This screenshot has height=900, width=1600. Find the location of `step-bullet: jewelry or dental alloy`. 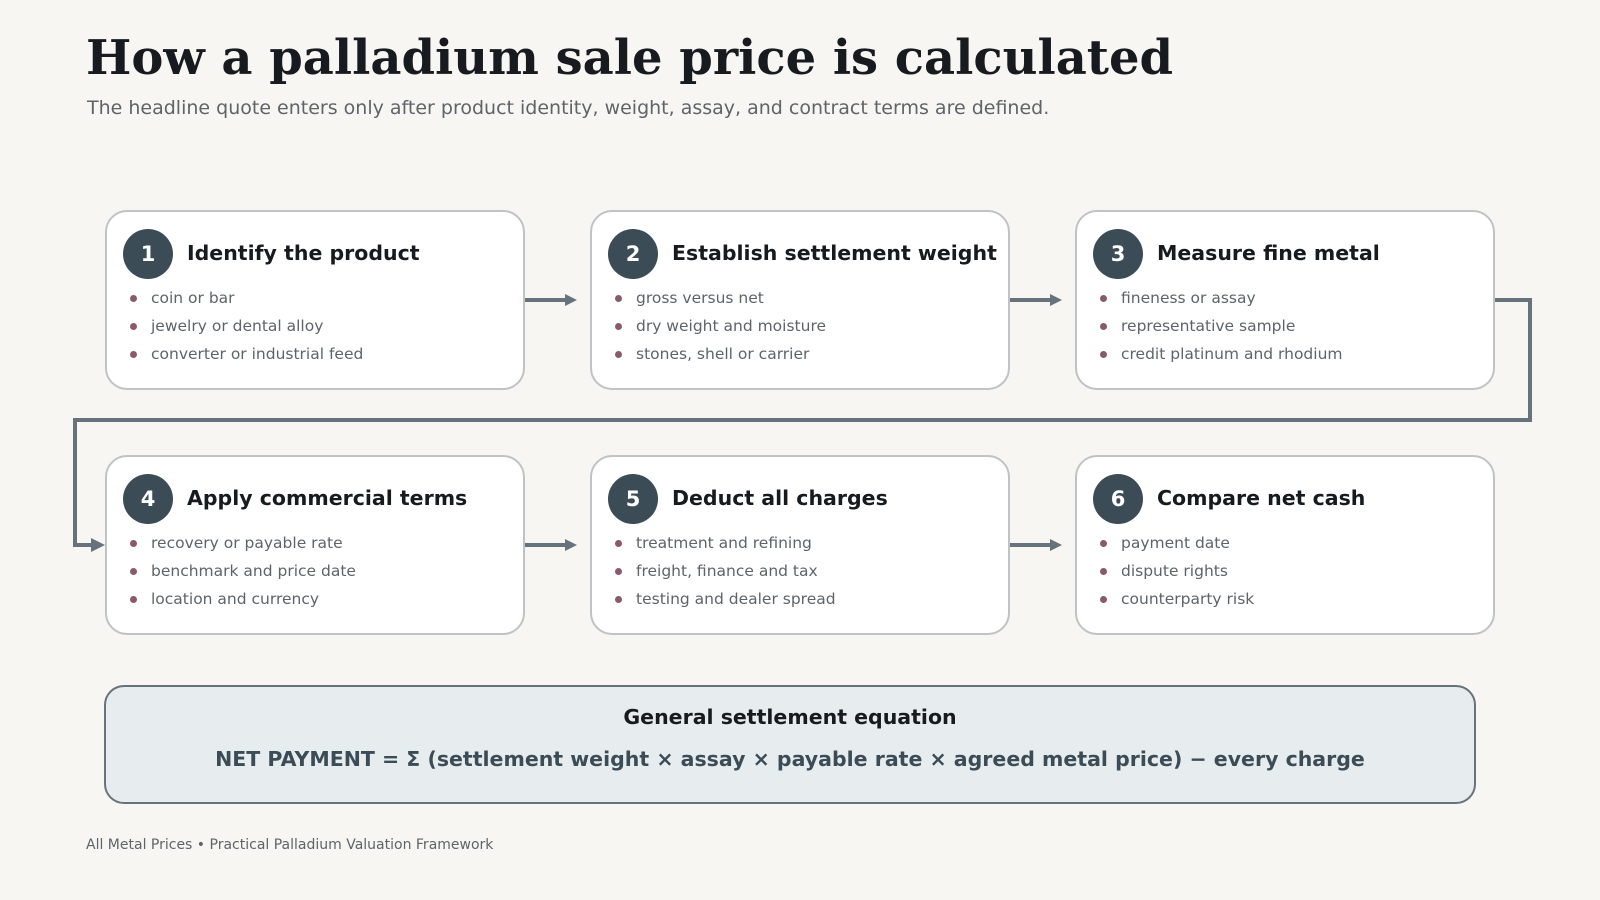

step-bullet: jewelry or dental alloy is located at coordinates (246, 326).